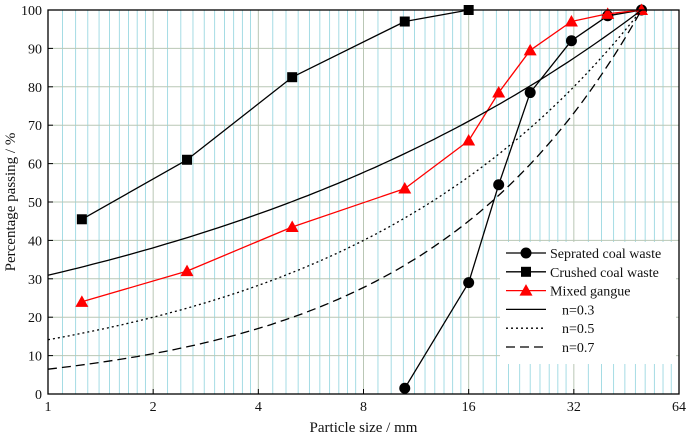  What do you see at coordinates (35, 318) in the screenshot?
I see `y-tick-label: 20` at bounding box center [35, 318].